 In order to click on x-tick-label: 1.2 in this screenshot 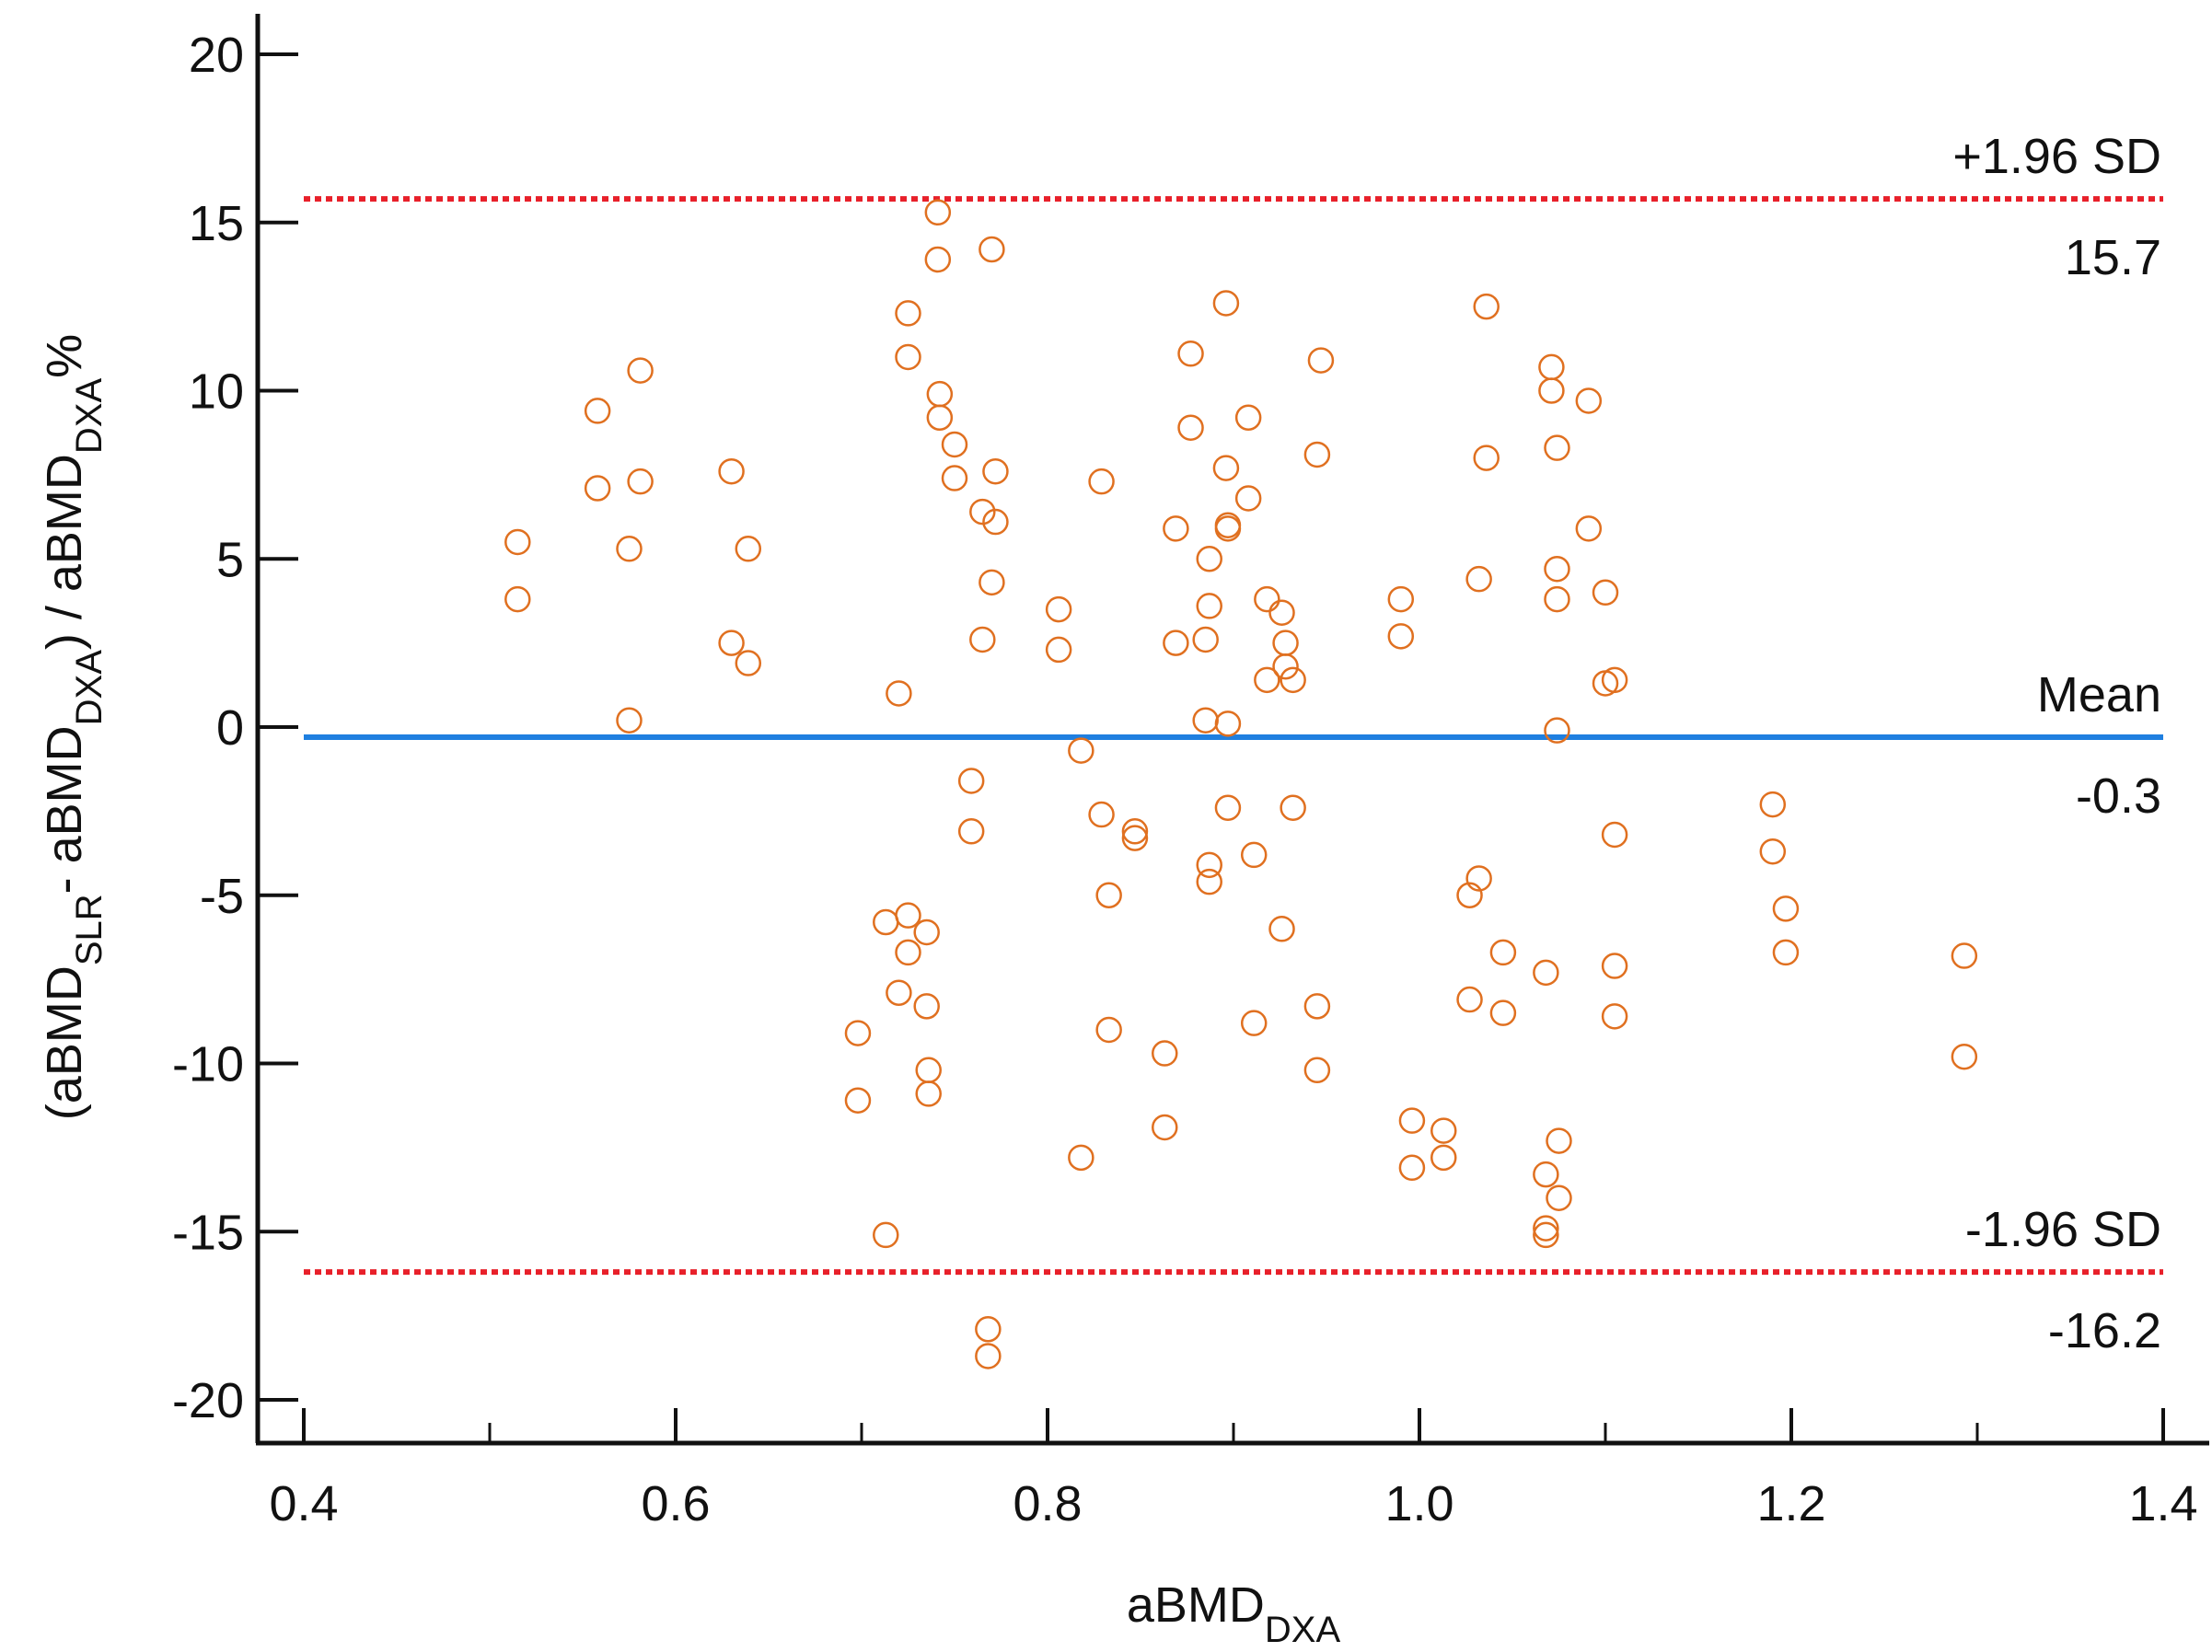, I will do `click(1790, 1503)`.